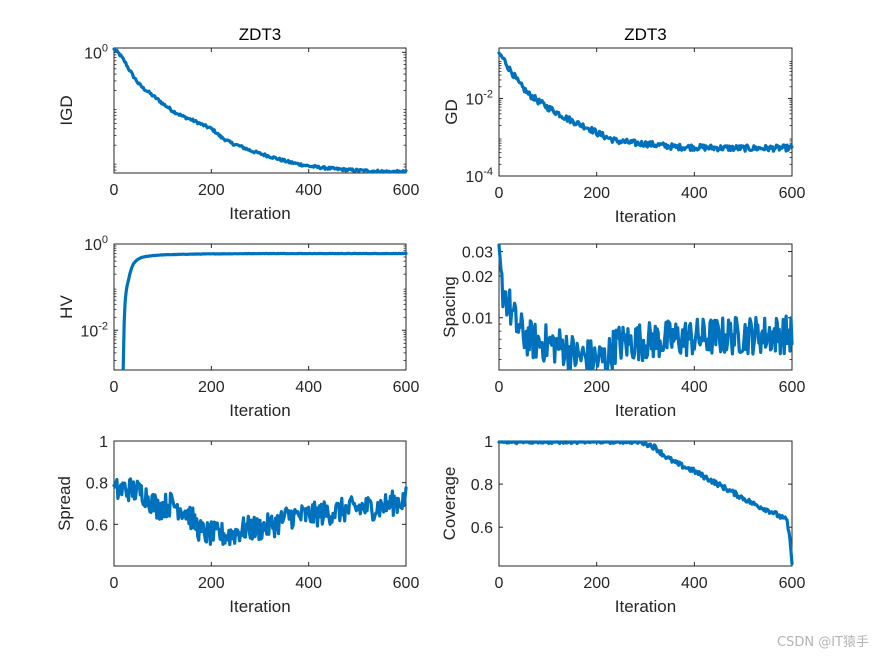 The image size is (875, 656). What do you see at coordinates (260, 110) in the screenshot?
I see `series-line-igd` at bounding box center [260, 110].